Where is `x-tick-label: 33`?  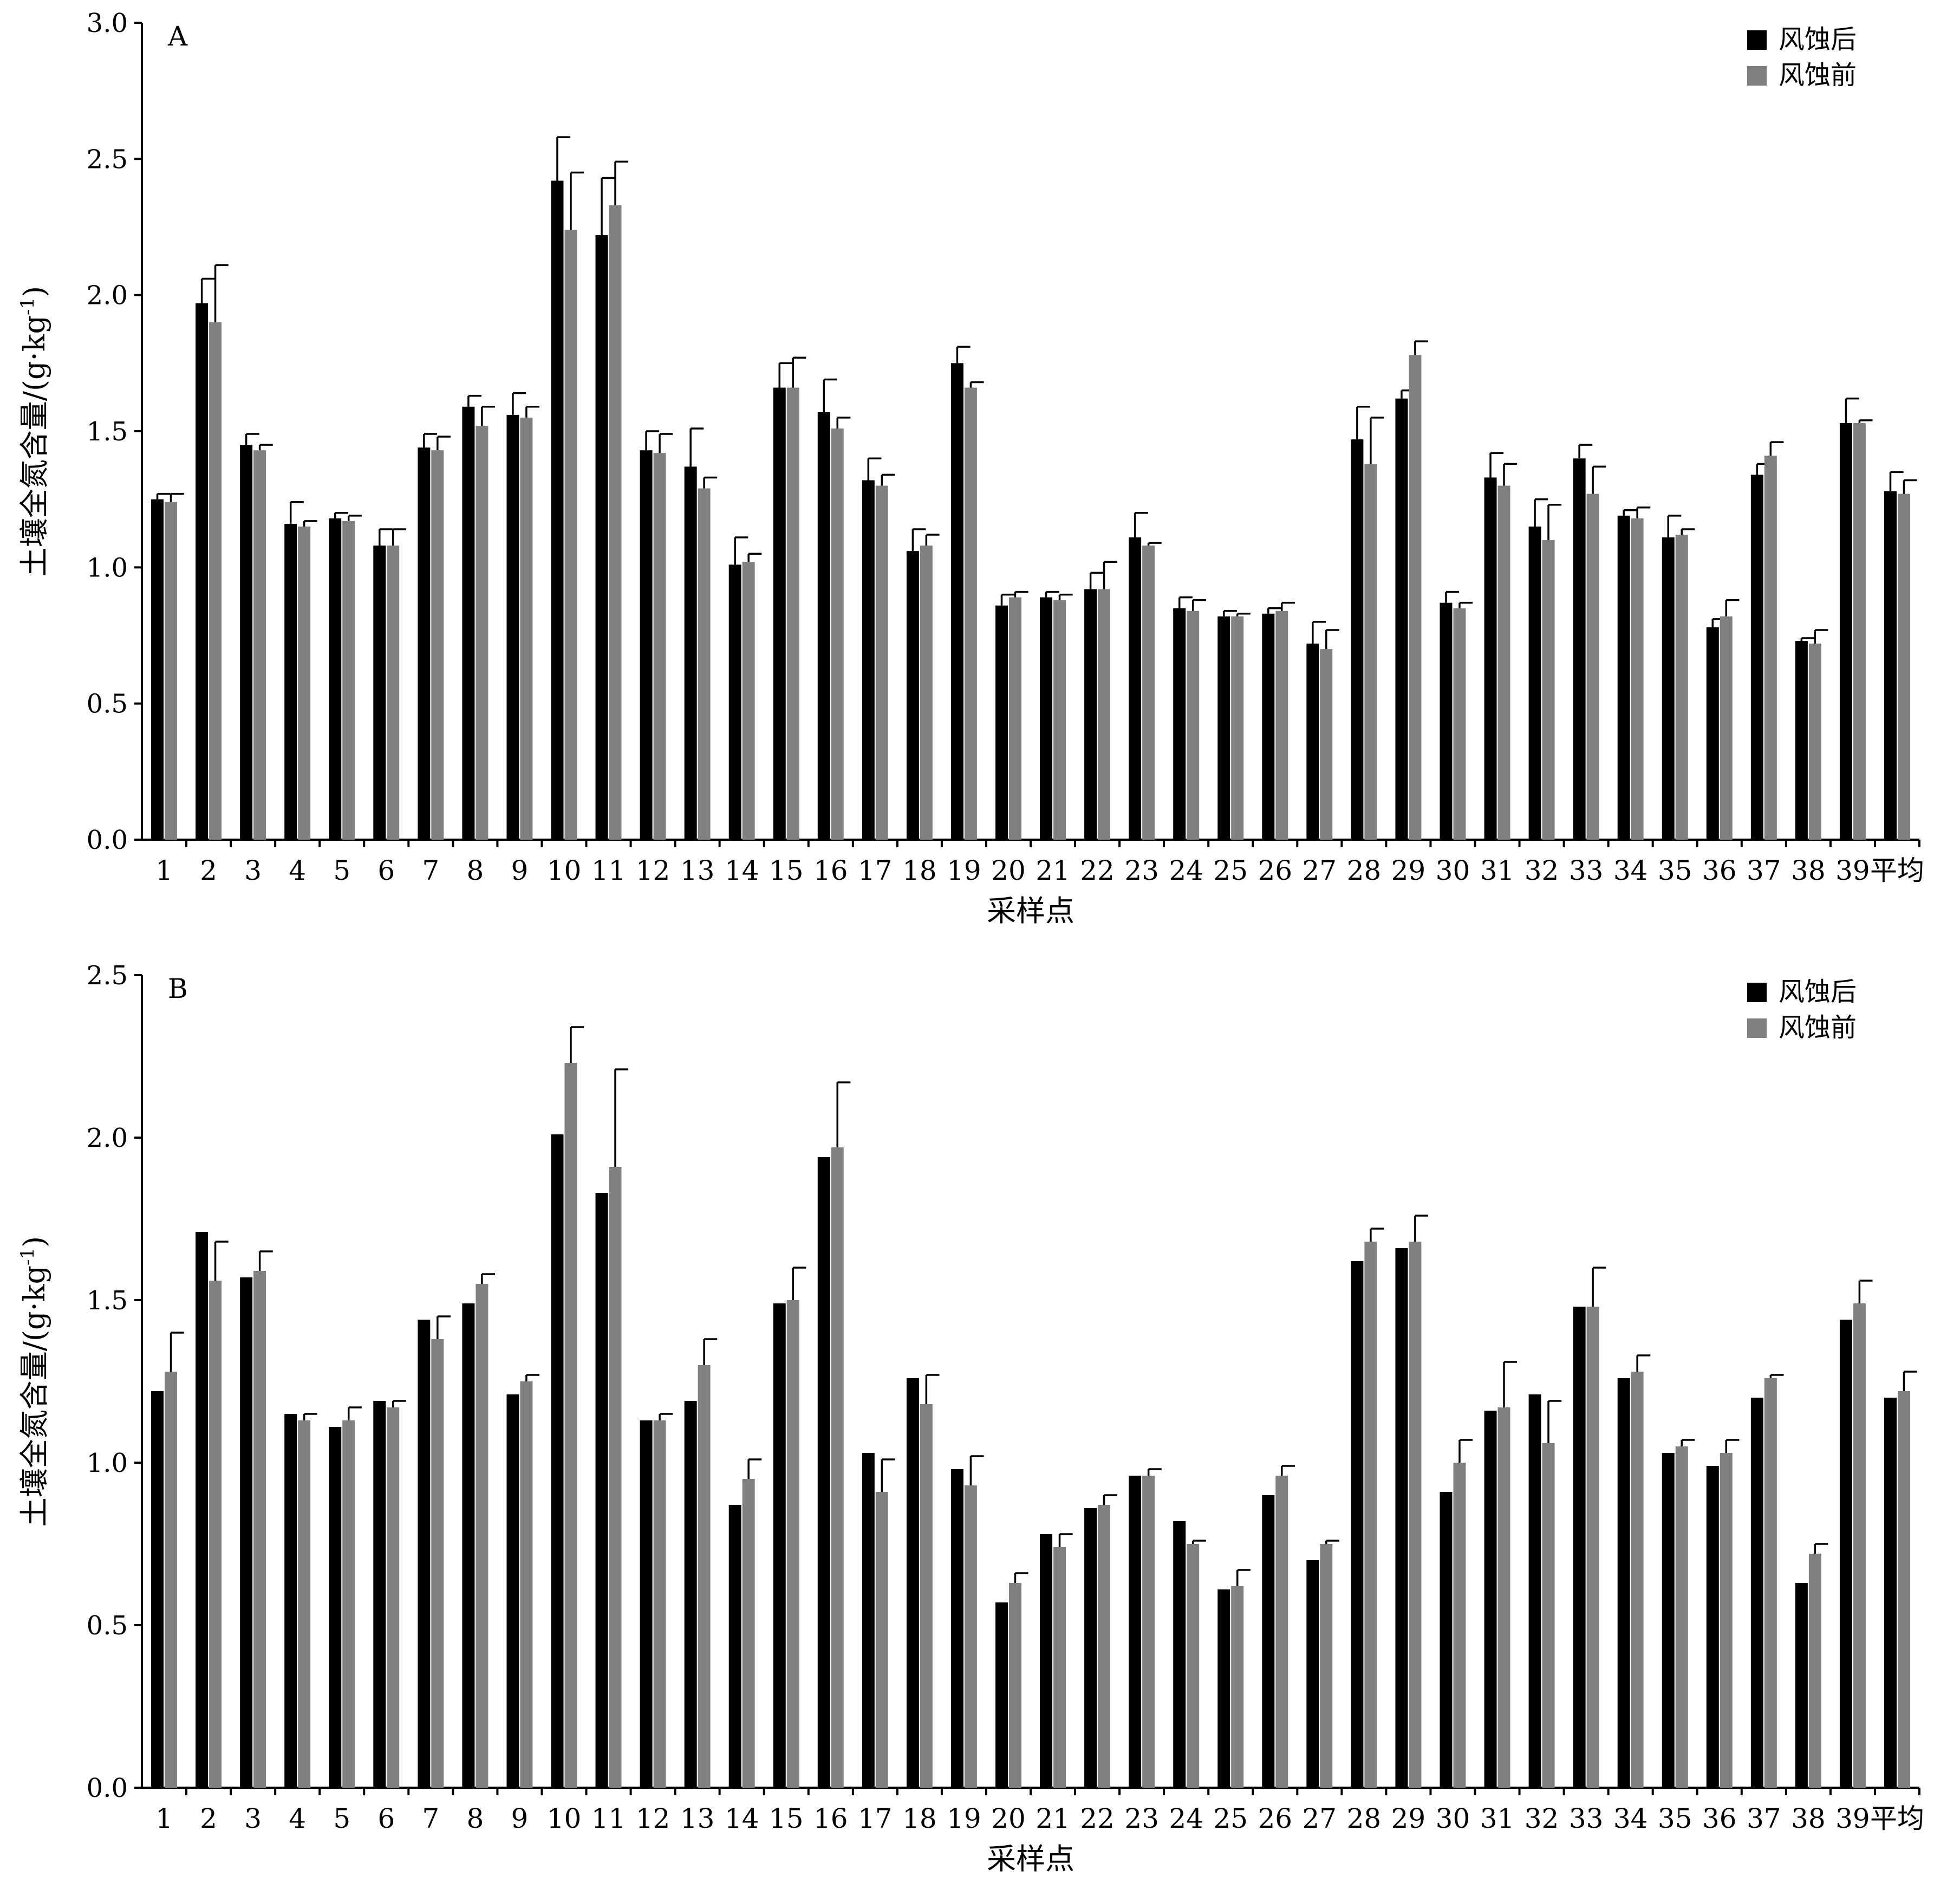 x-tick-label: 33 is located at coordinates (1586, 870).